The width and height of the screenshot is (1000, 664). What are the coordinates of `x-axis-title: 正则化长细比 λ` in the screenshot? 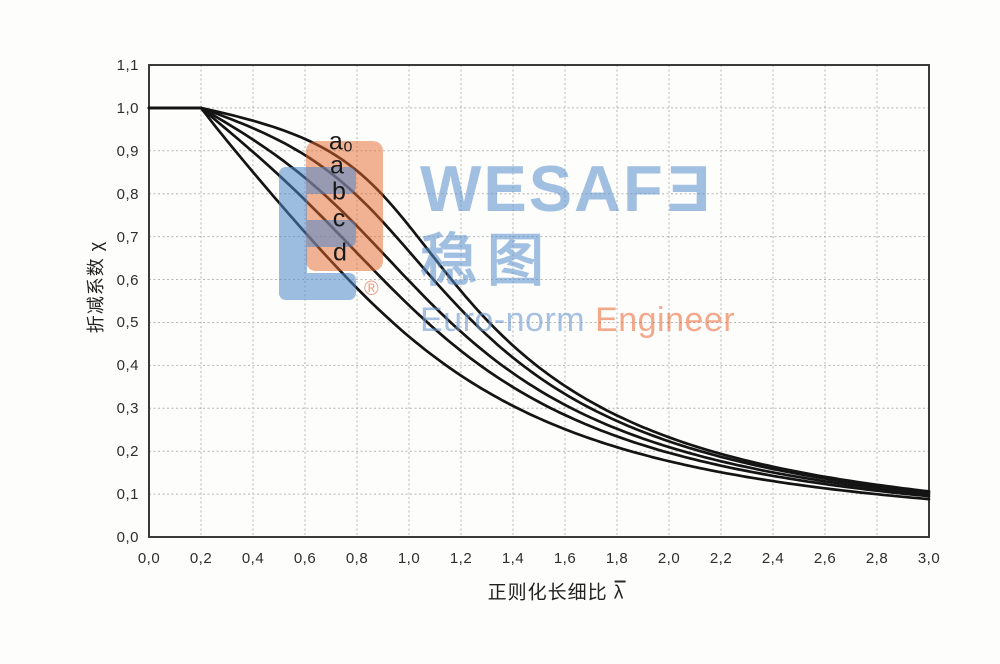 It's located at (556, 591).